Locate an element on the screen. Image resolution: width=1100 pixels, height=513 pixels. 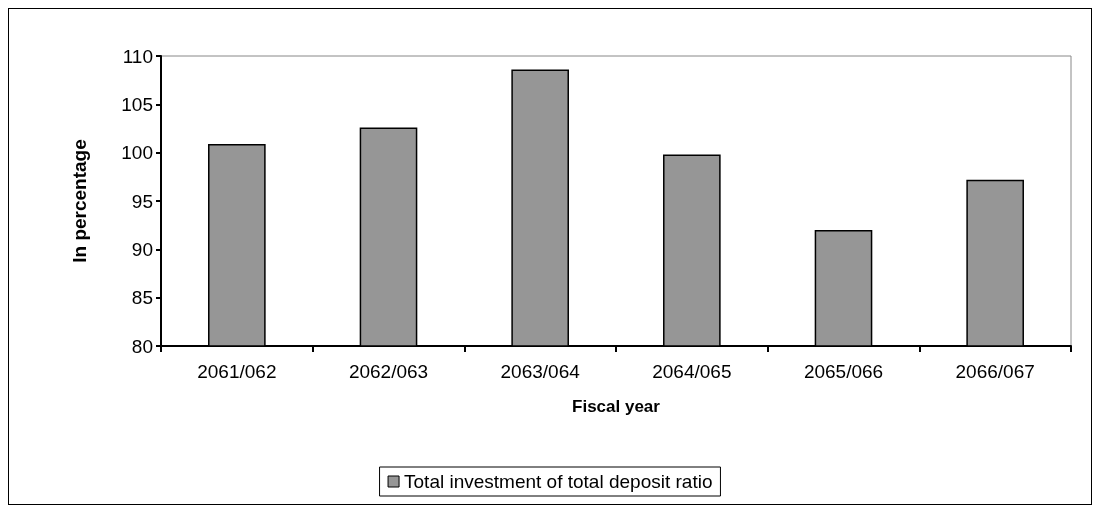
y-axis-title: In percentage is located at coordinates (79, 201).